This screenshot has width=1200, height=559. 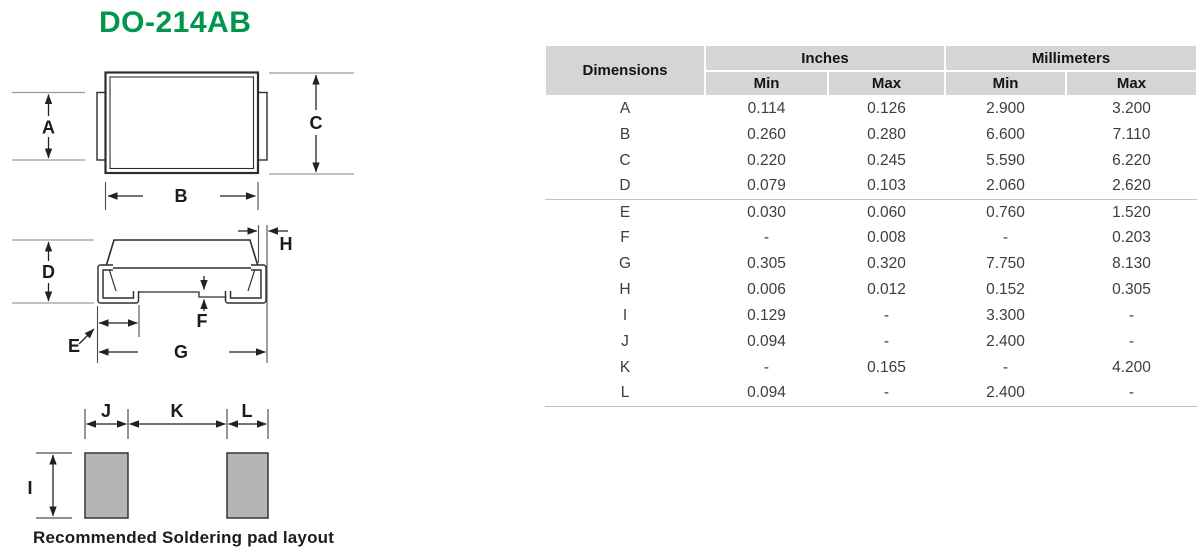 I want to click on dimension-value: 0.203, so click(x=1131, y=238).